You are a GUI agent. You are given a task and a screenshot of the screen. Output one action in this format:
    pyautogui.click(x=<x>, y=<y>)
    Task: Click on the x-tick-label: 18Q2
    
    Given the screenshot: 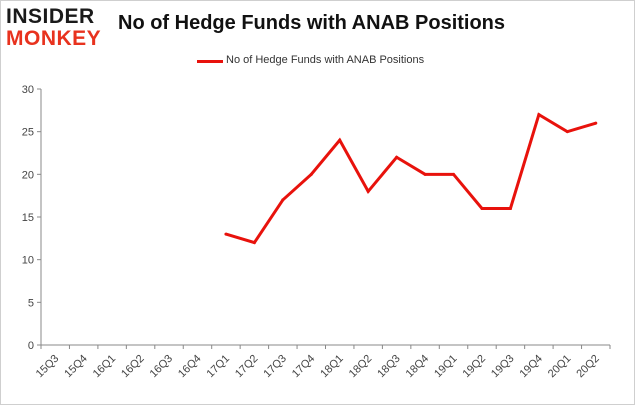 What is the action you would take?
    pyautogui.click(x=361, y=367)
    